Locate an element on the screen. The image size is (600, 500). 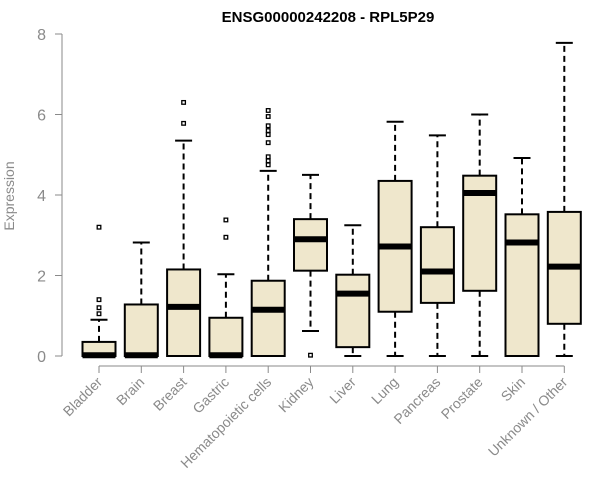
box-kidney is located at coordinates (310, 265).